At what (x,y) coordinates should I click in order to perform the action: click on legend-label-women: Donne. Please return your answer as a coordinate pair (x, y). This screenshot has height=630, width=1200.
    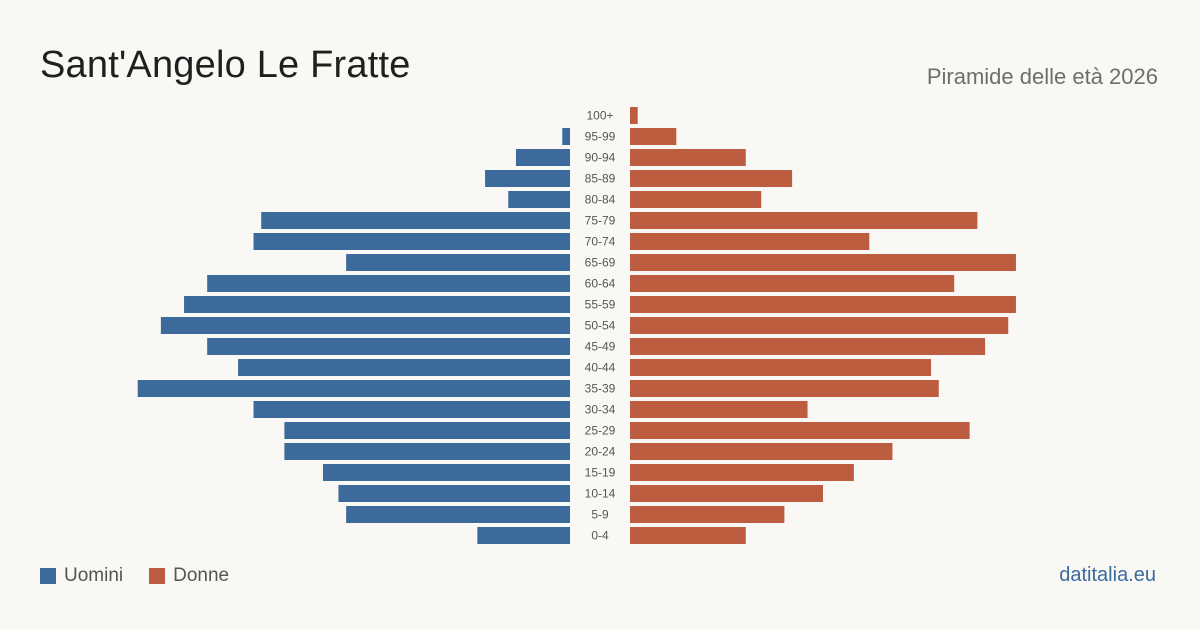
    Looking at the image, I should click on (201, 575).